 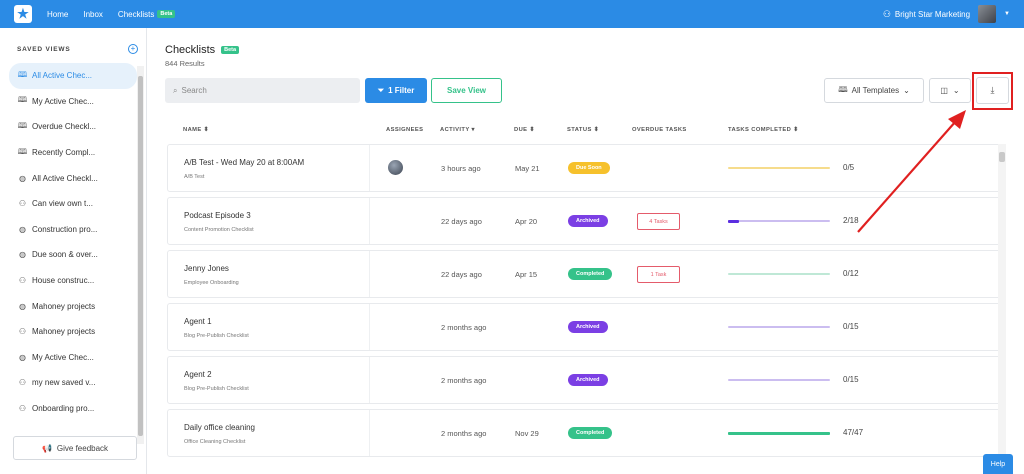 What do you see at coordinates (987, 14) in the screenshot?
I see `user-avatar` at bounding box center [987, 14].